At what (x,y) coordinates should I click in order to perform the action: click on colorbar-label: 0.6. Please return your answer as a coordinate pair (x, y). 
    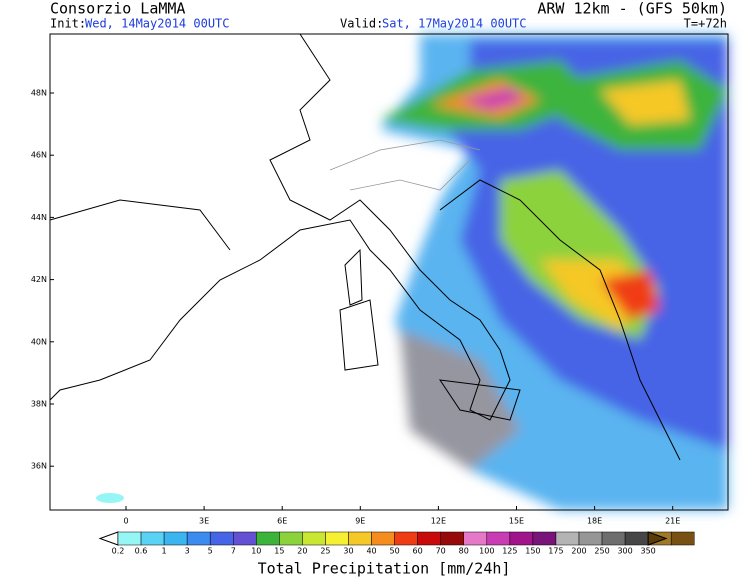
    Looking at the image, I should click on (141, 551).